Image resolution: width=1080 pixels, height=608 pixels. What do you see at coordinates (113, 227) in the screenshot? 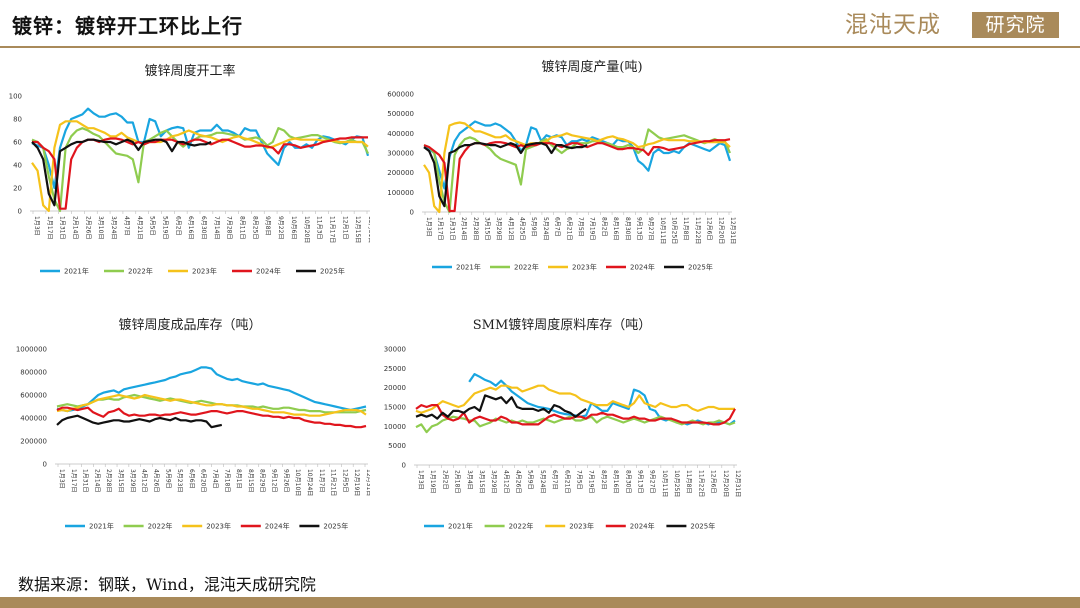
I see `x-tick-label: 3月24日` at bounding box center [113, 227].